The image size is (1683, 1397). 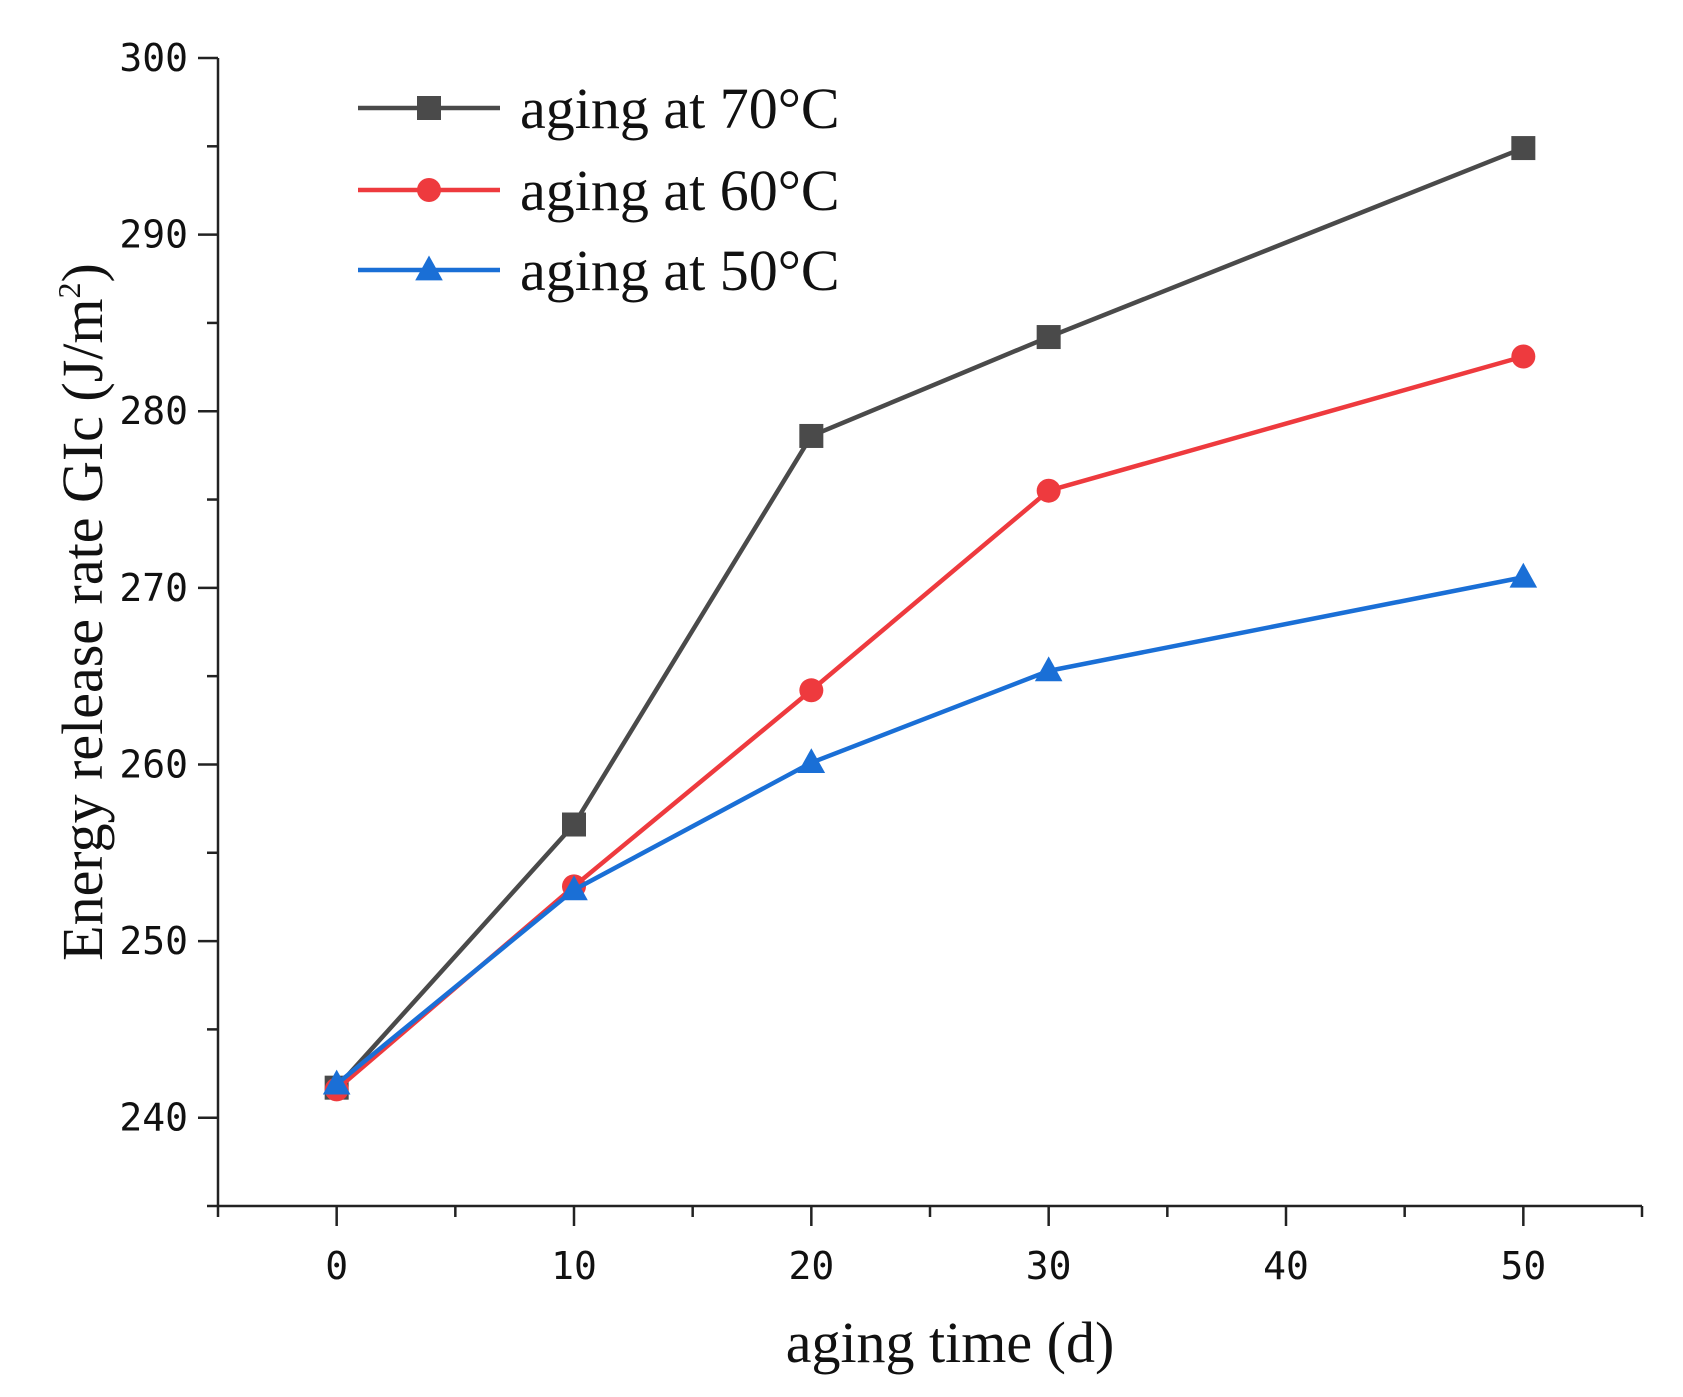 What do you see at coordinates (1523, 1266) in the screenshot?
I see `x-tick-label: 50` at bounding box center [1523, 1266].